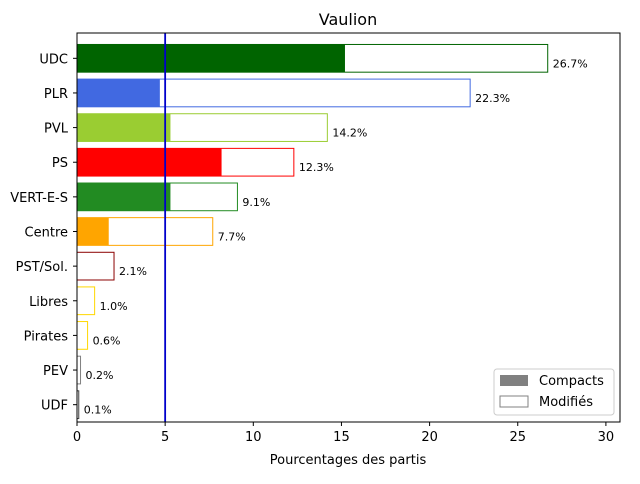 The height and width of the screenshot is (484, 640). What do you see at coordinates (56, 94) in the screenshot?
I see `y-tick-label: PLR` at bounding box center [56, 94].